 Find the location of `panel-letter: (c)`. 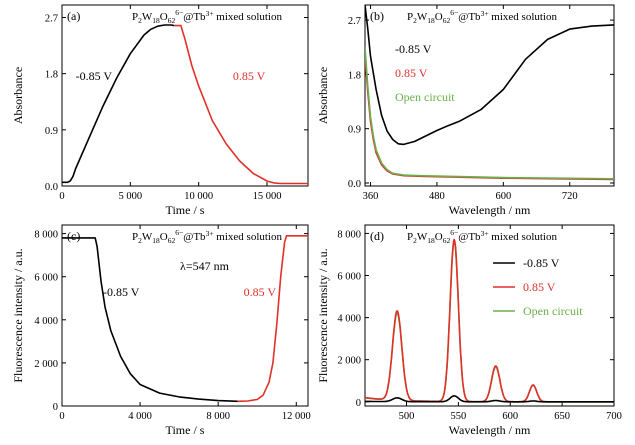

panel-letter: (c) is located at coordinates (73, 236).